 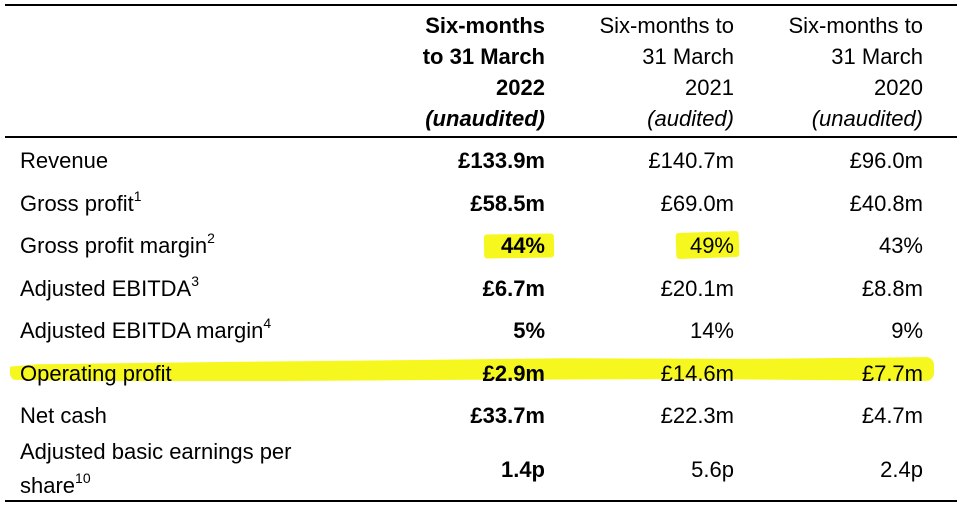 I want to click on cell-adjusted-ebitda-2021: £20.1m, so click(x=697, y=288).